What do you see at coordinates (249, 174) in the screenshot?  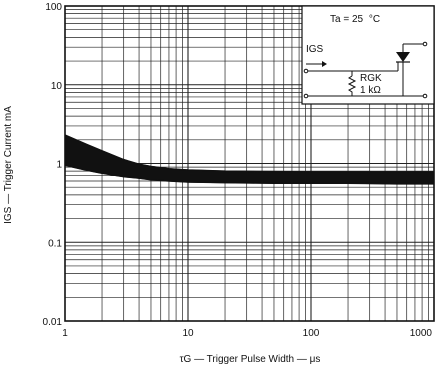 I see `series-line-band-lower` at bounding box center [249, 174].